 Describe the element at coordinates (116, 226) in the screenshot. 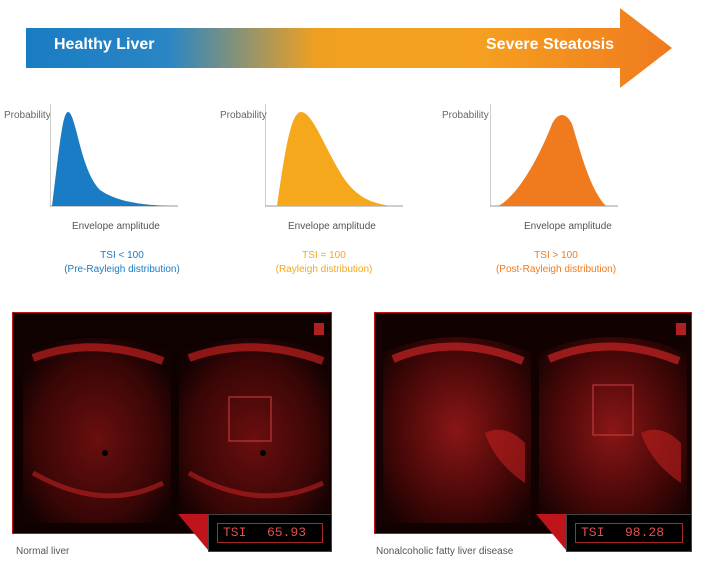

I see `dist-1-xlabel: Envelope amplitude` at that location.